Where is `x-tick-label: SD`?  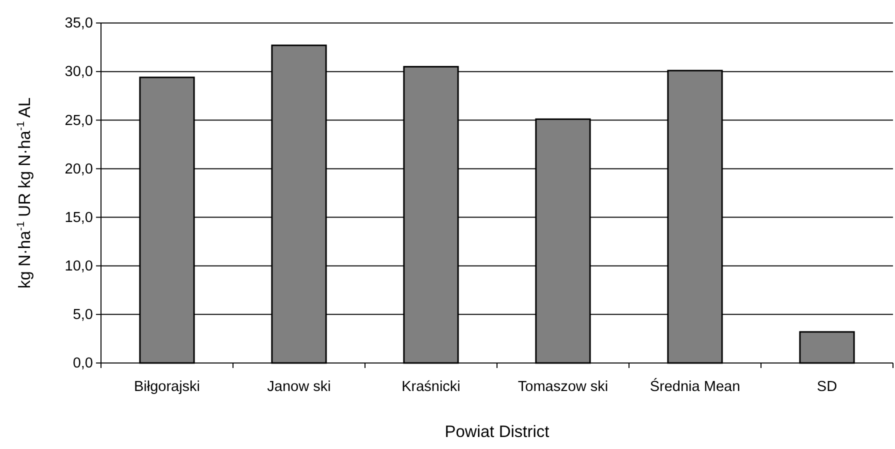
x-tick-label: SD is located at coordinates (827, 387).